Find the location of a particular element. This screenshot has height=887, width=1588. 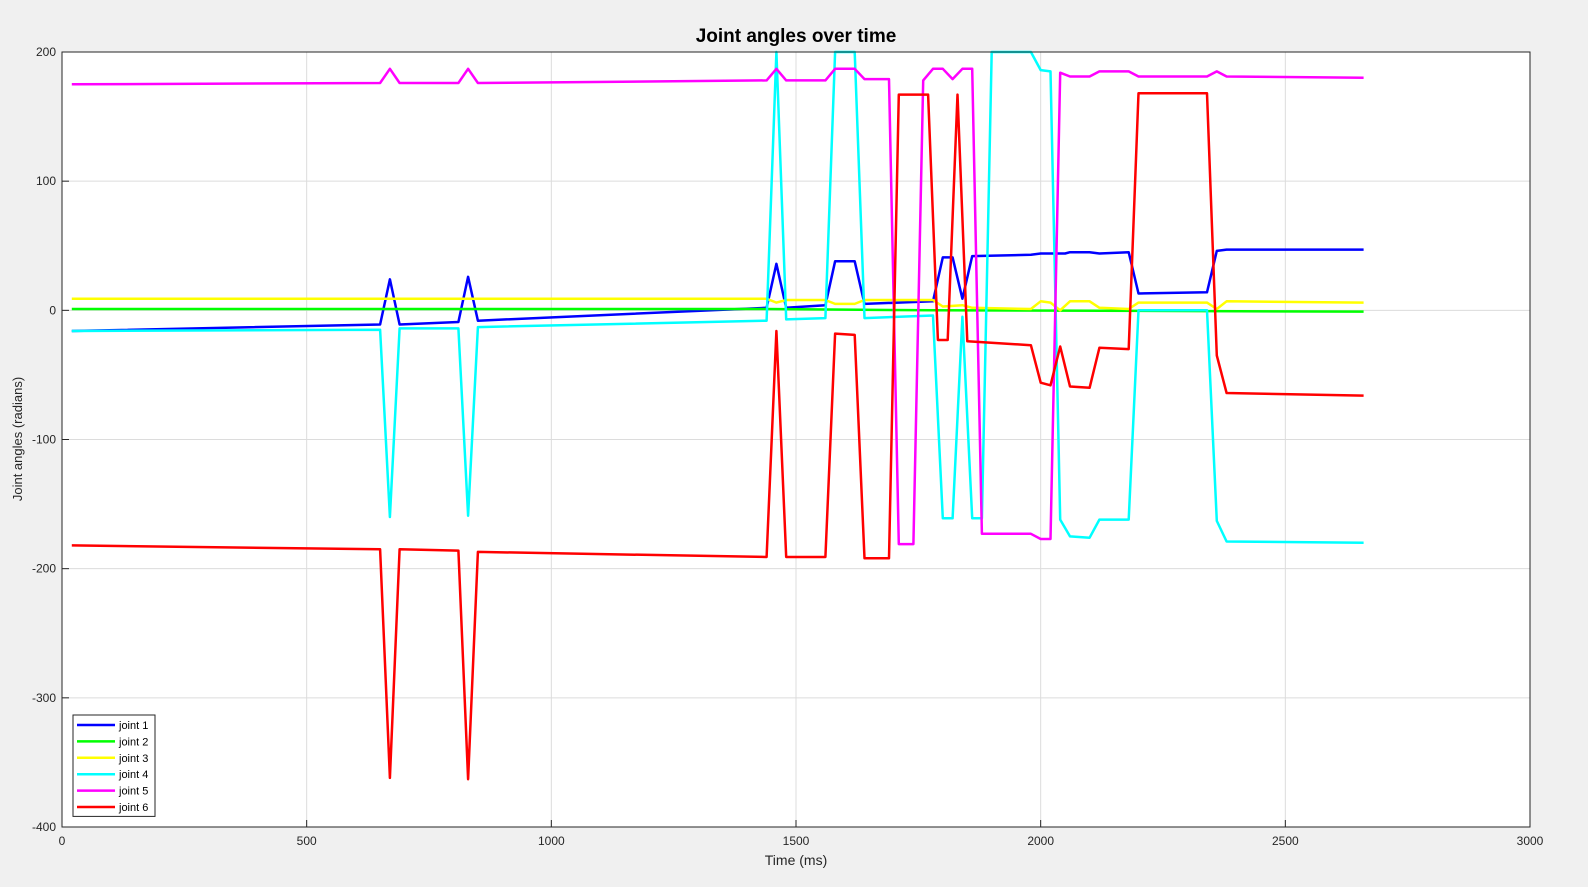

legend-label: joint 4 is located at coordinates (133, 775).